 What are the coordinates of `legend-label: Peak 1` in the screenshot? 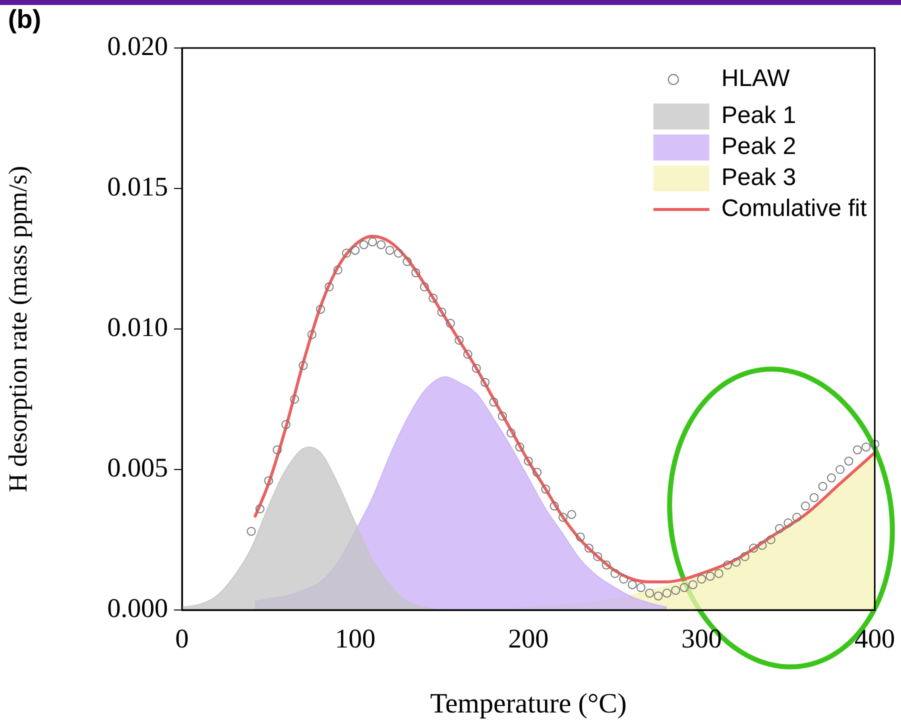 It's located at (758, 116).